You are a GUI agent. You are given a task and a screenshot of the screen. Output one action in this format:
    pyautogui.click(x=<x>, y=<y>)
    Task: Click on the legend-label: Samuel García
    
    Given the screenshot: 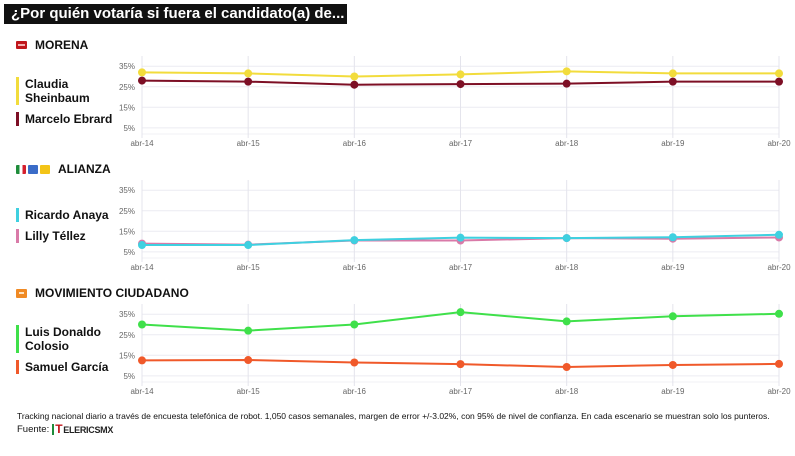 What is the action you would take?
    pyautogui.click(x=67, y=367)
    